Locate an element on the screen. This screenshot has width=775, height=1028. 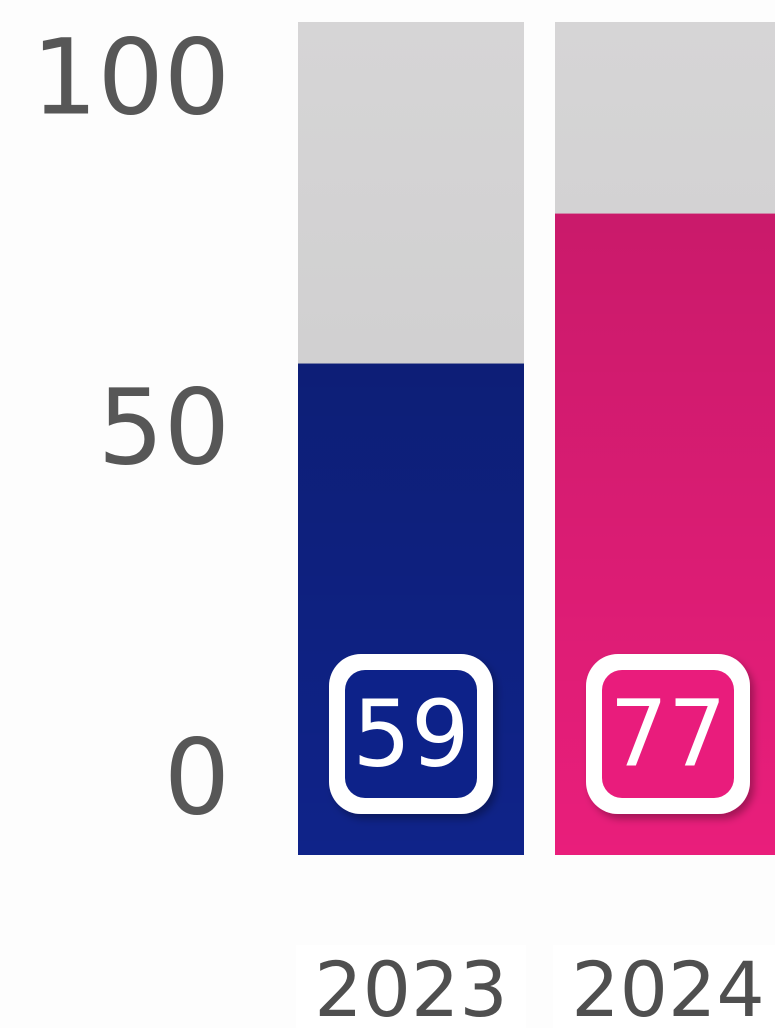
x-tick-label: 2024 is located at coordinates (667, 986).